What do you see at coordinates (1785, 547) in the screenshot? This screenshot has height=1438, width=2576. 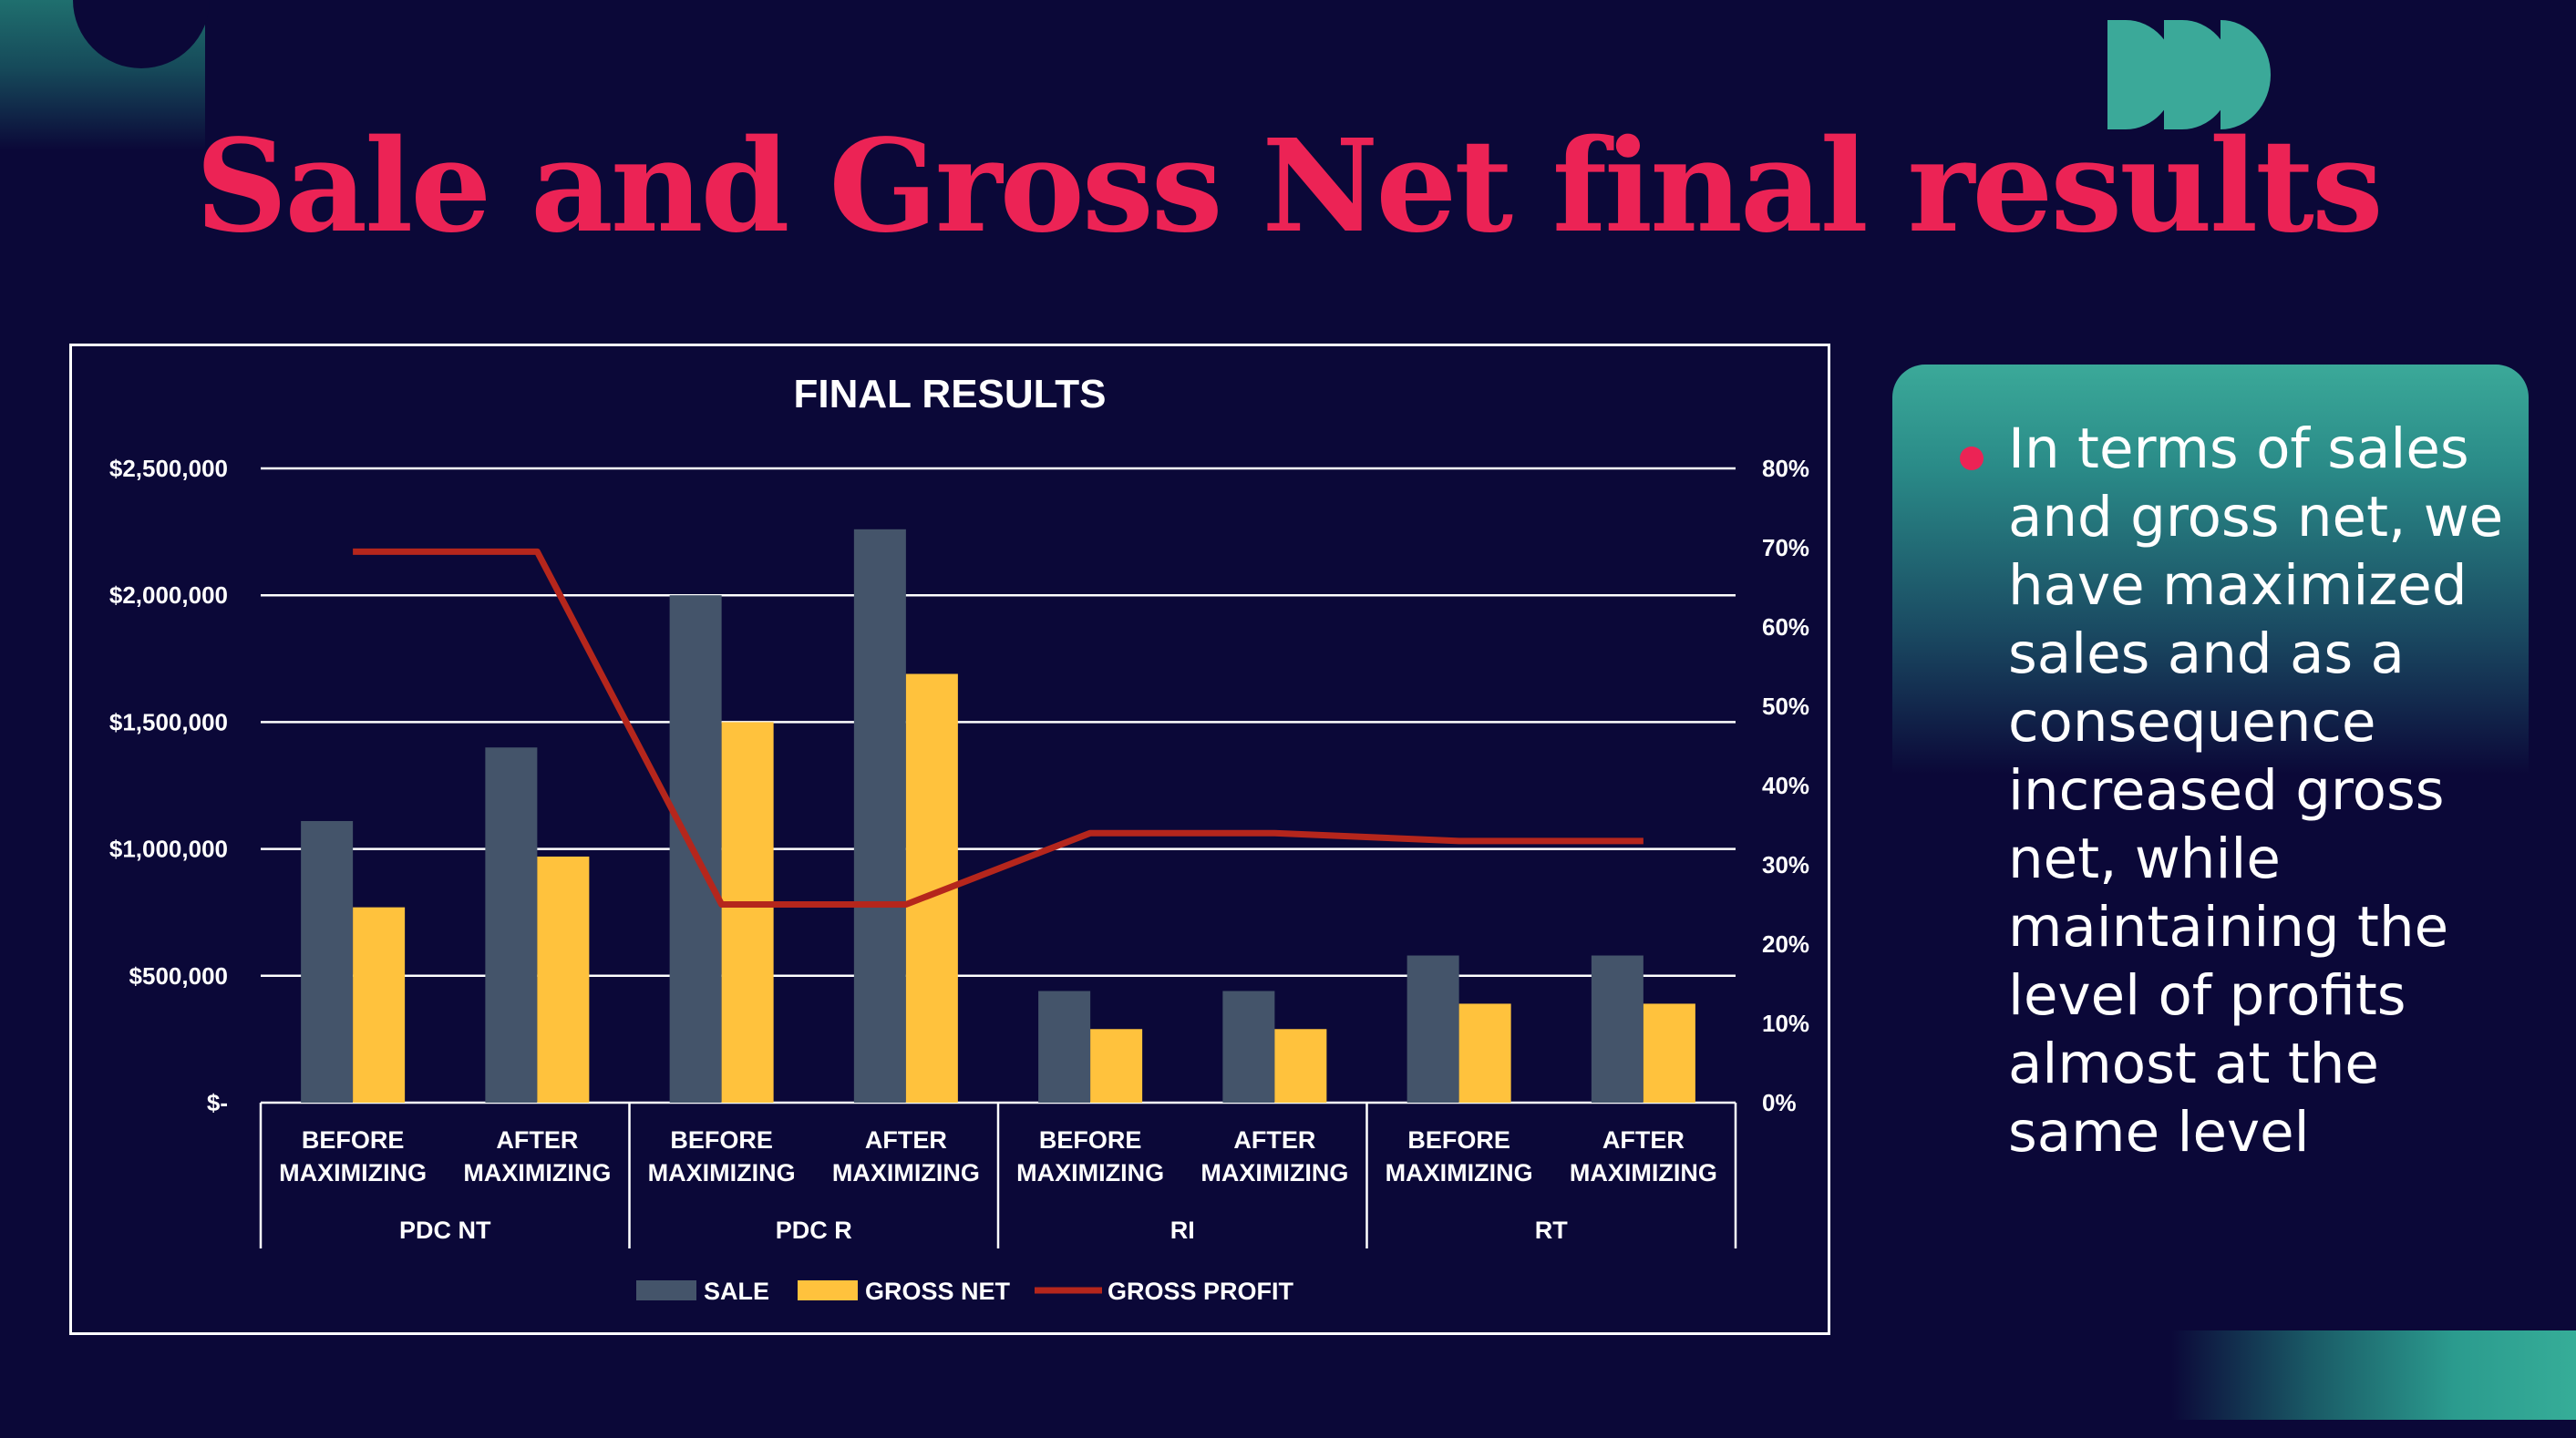 I see `y-right-tick-label: 70%` at bounding box center [1785, 547].